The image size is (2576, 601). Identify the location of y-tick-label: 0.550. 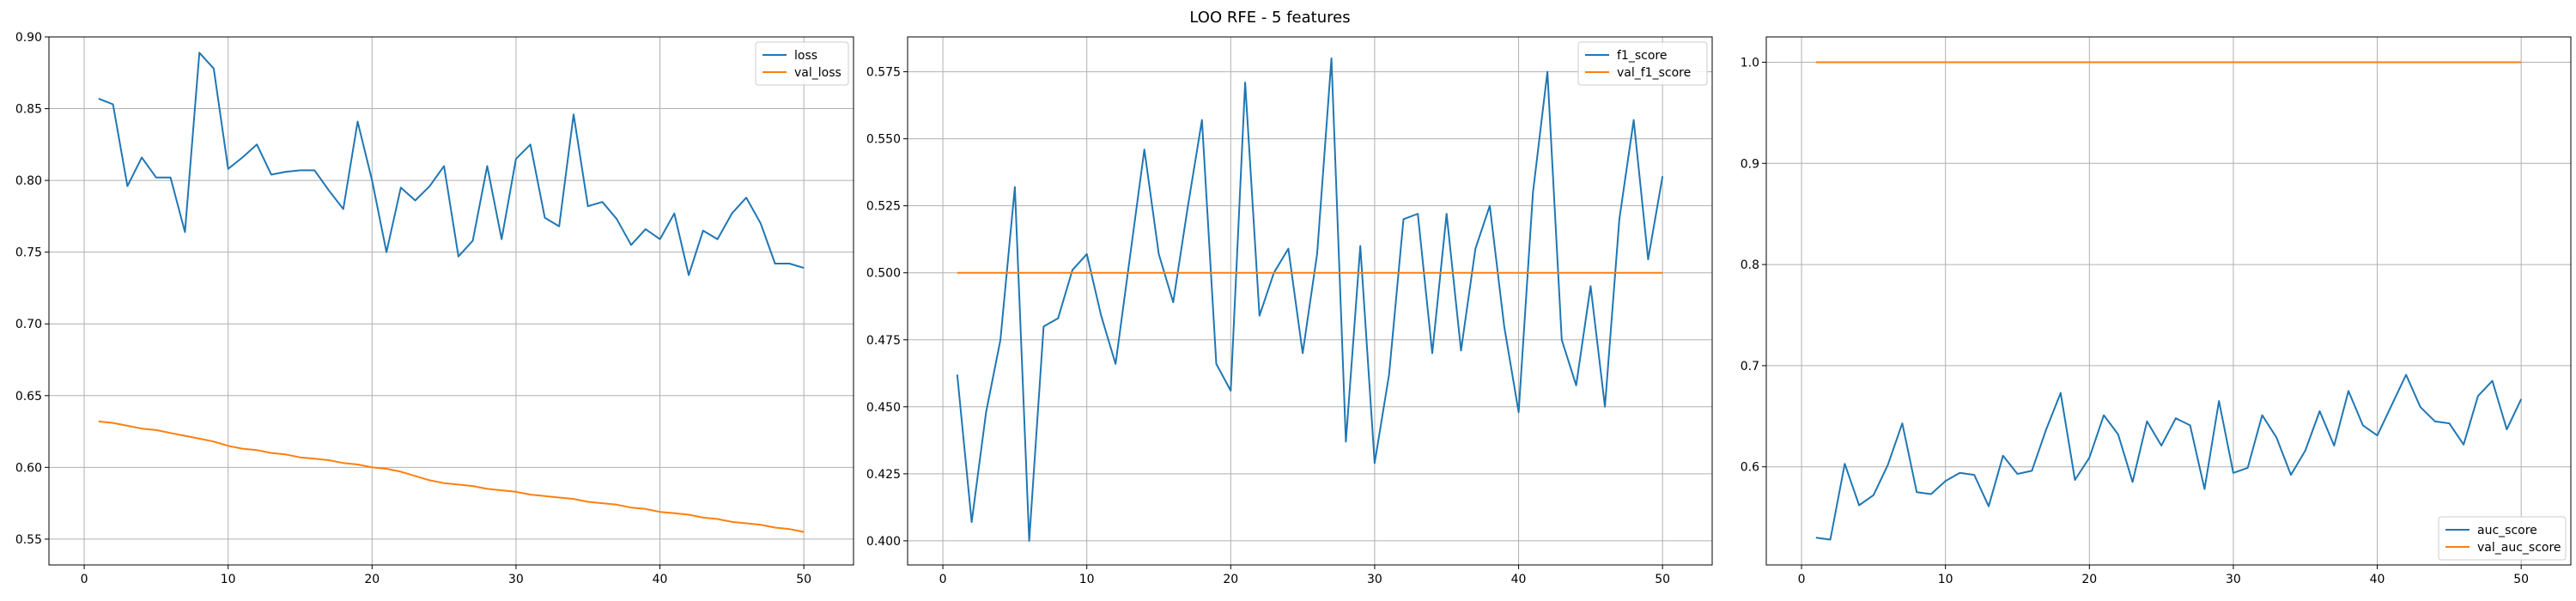
(884, 140).